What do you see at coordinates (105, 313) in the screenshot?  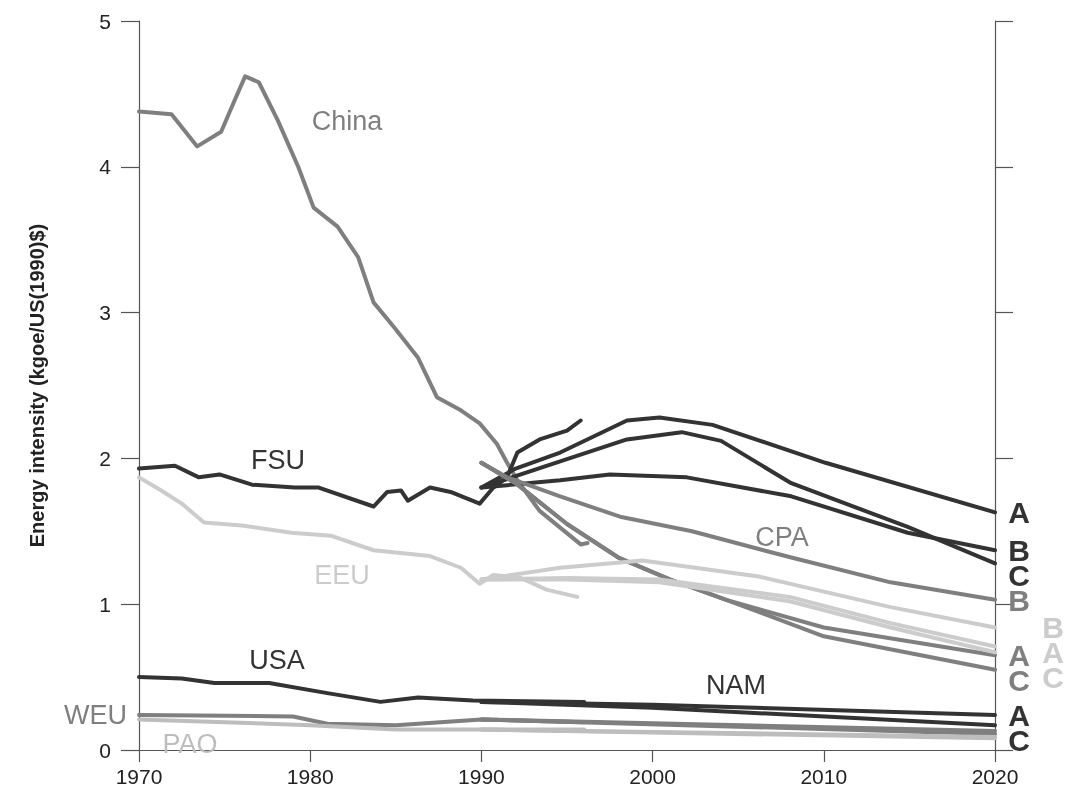 I see `y-tick-label: 3` at bounding box center [105, 313].